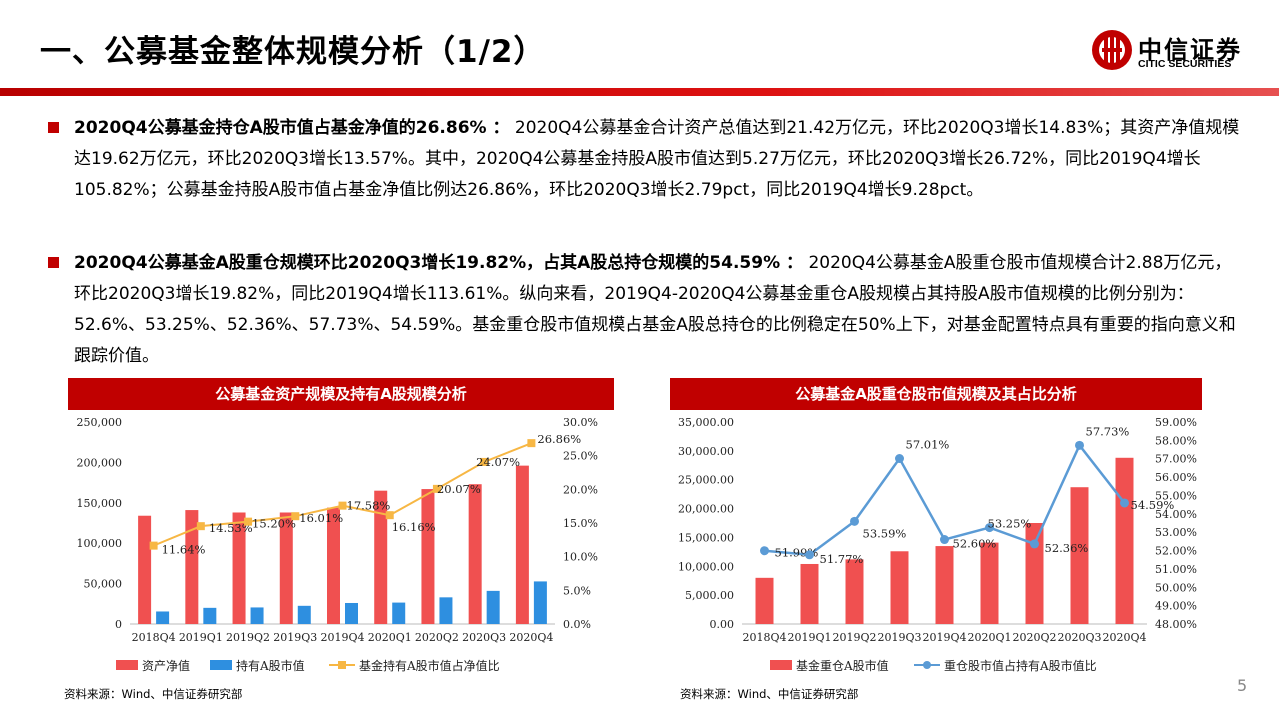  What do you see at coordinates (484, 637) in the screenshot?
I see `x-tick-label: 2020Q3` at bounding box center [484, 637].